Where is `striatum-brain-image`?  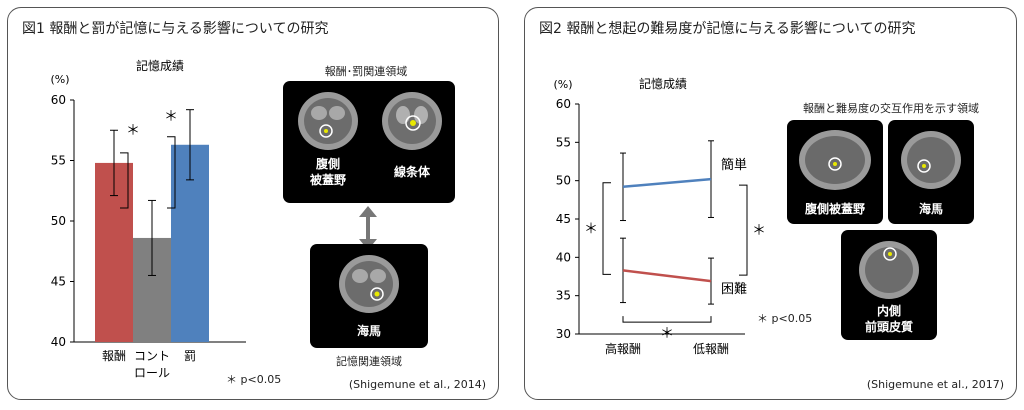
striatum-brain-image is located at coordinates (412, 121).